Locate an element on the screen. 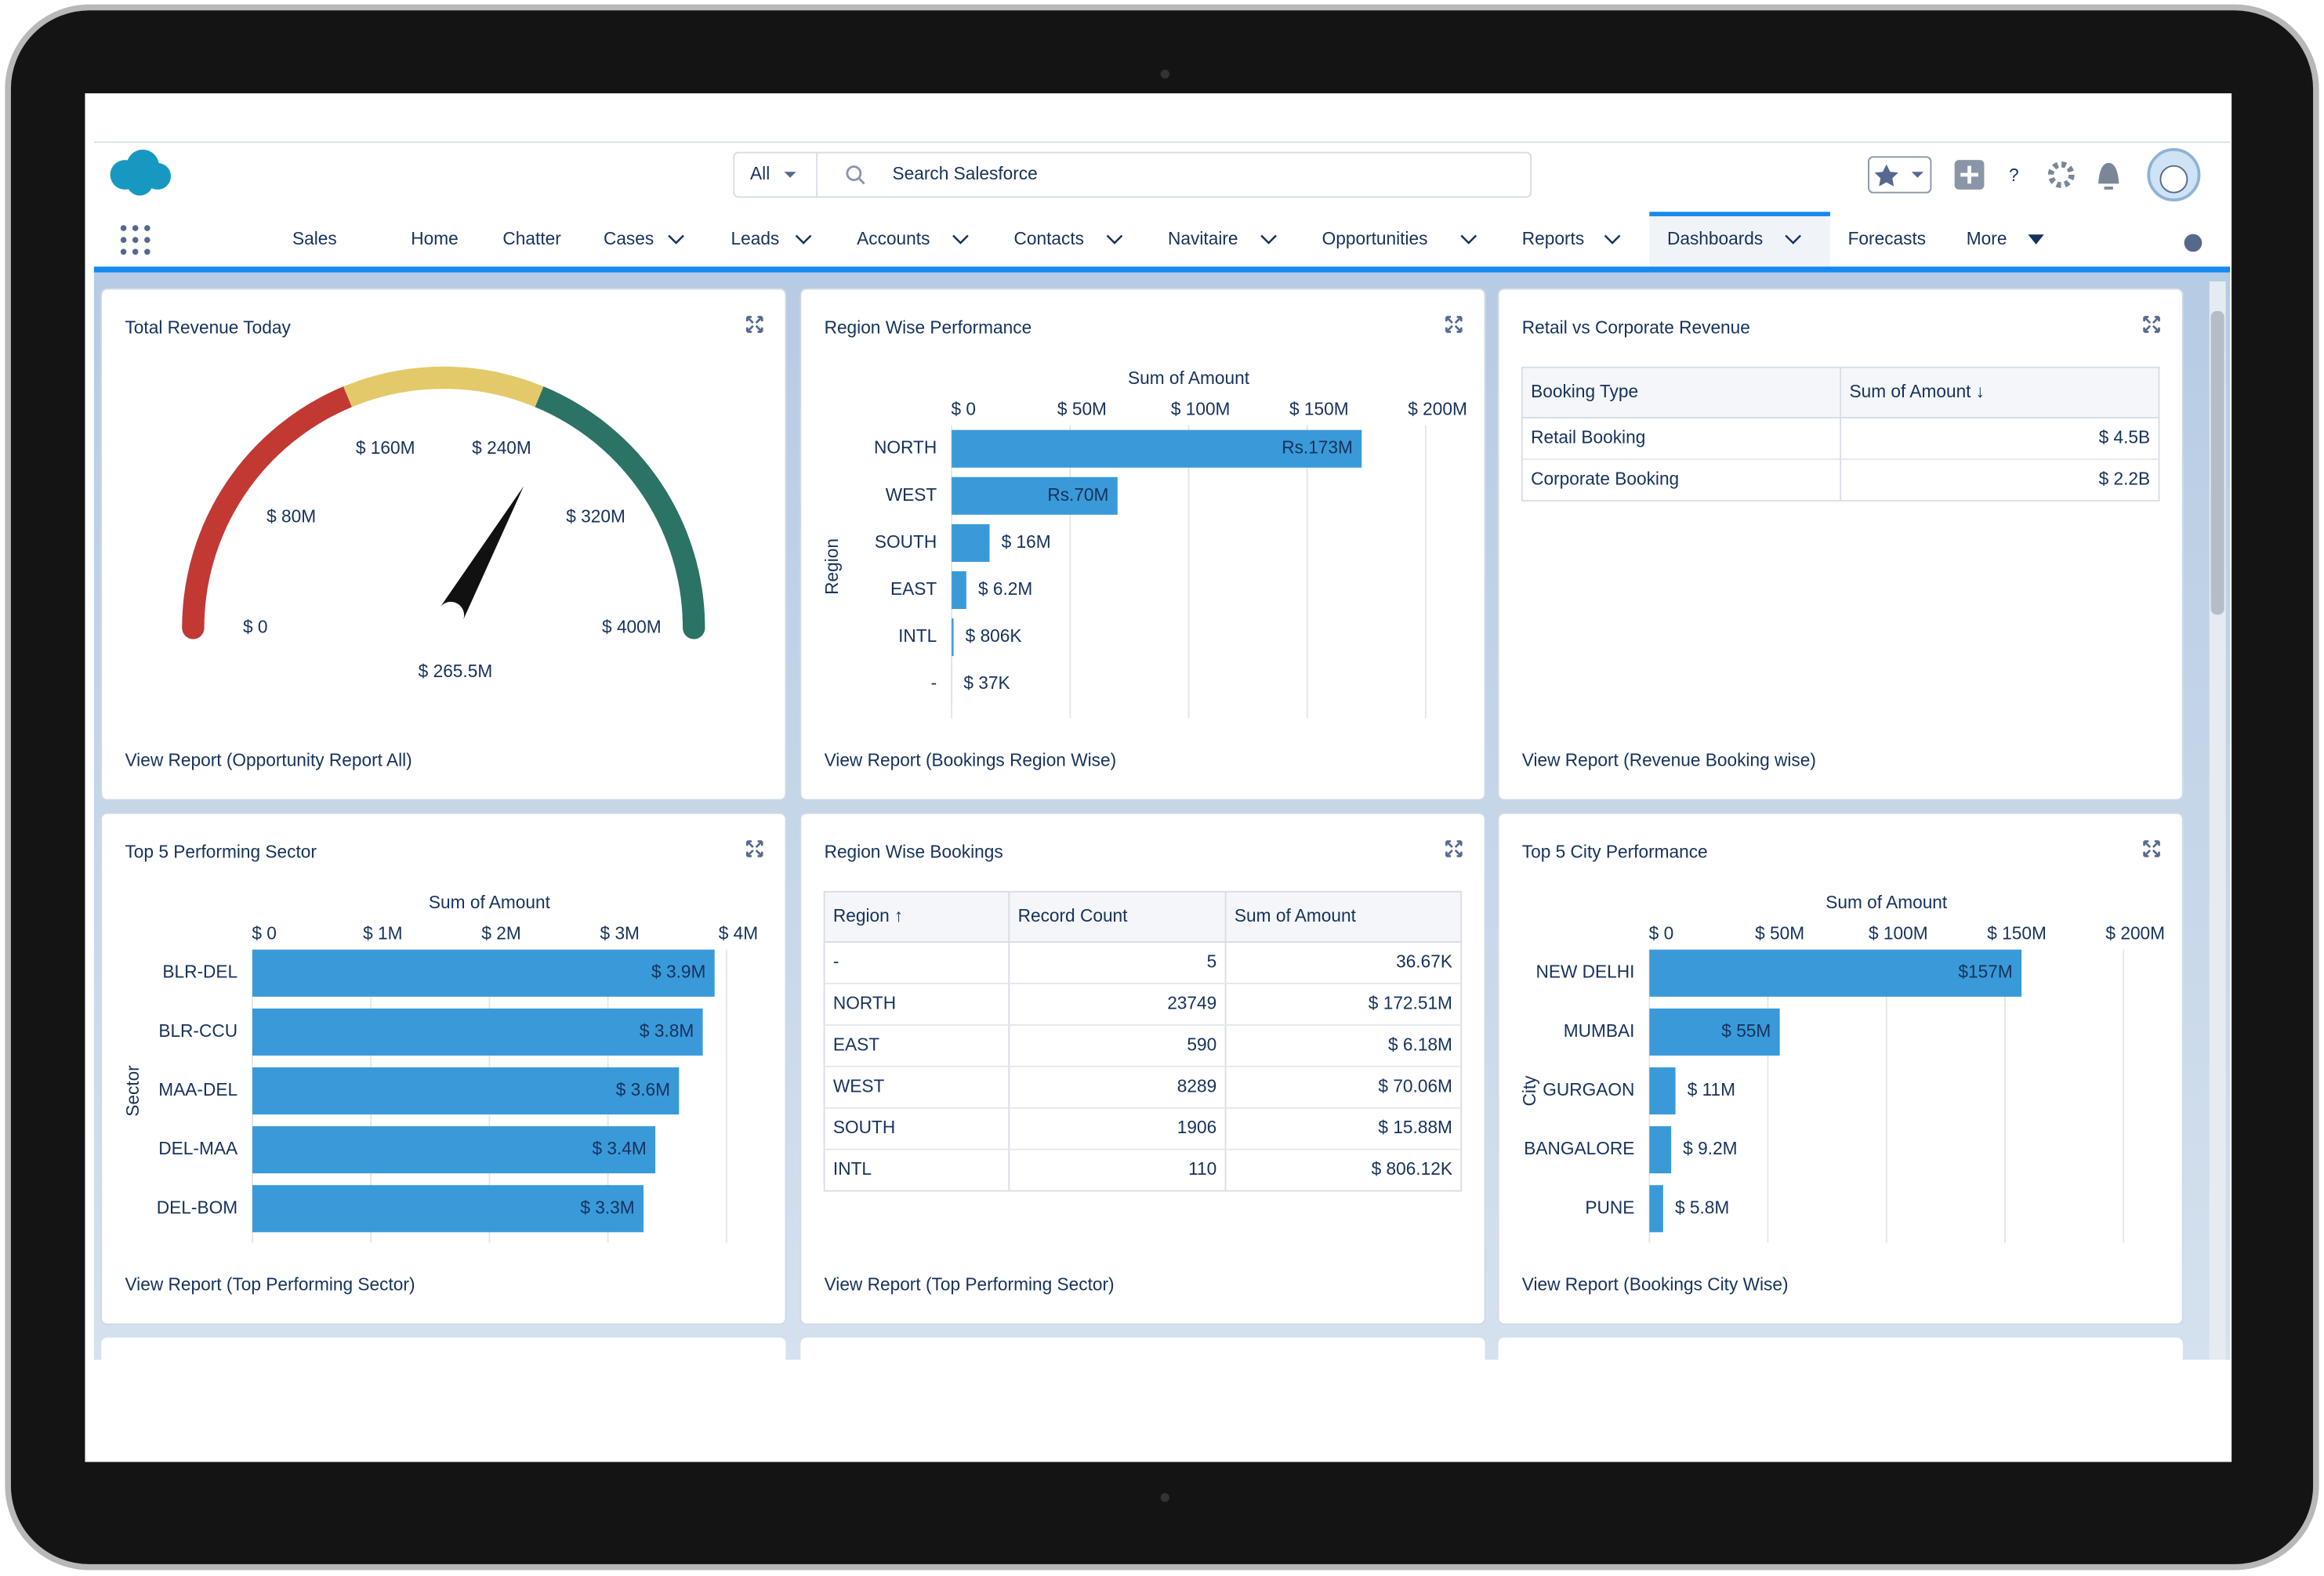 This screenshot has height=1576, width=2324. column-header: Sum of Amount ↓ is located at coordinates (1917, 391).